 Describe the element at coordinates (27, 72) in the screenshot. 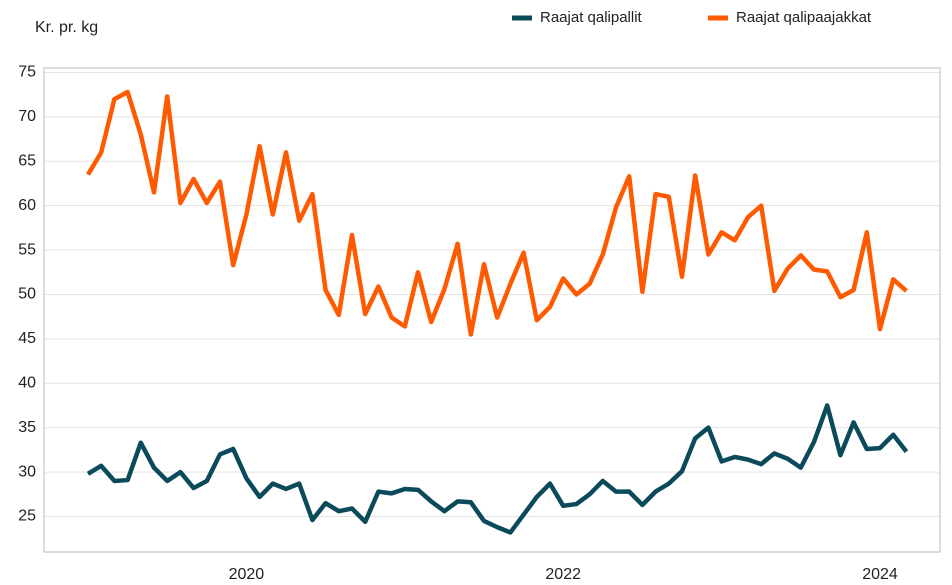

I see `y-tick-label: 75` at that location.